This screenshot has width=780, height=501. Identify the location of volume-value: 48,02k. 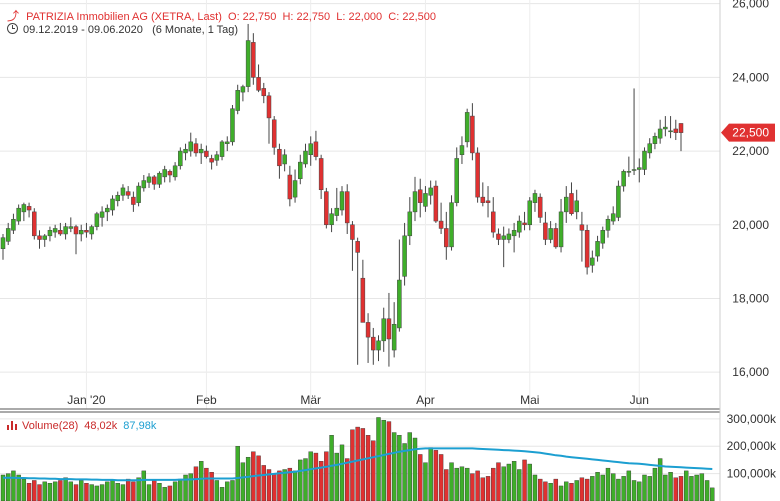
(101, 426).